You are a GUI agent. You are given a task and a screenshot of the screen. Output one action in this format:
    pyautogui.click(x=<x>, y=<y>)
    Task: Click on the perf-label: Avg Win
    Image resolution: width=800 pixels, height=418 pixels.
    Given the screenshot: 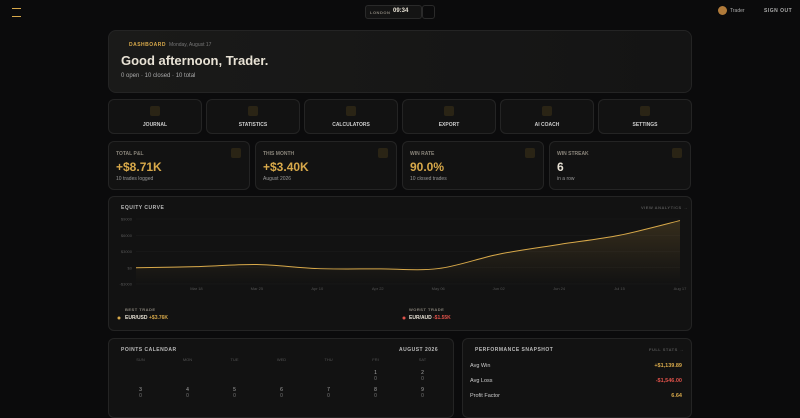 What is the action you would take?
    pyautogui.click(x=480, y=366)
    